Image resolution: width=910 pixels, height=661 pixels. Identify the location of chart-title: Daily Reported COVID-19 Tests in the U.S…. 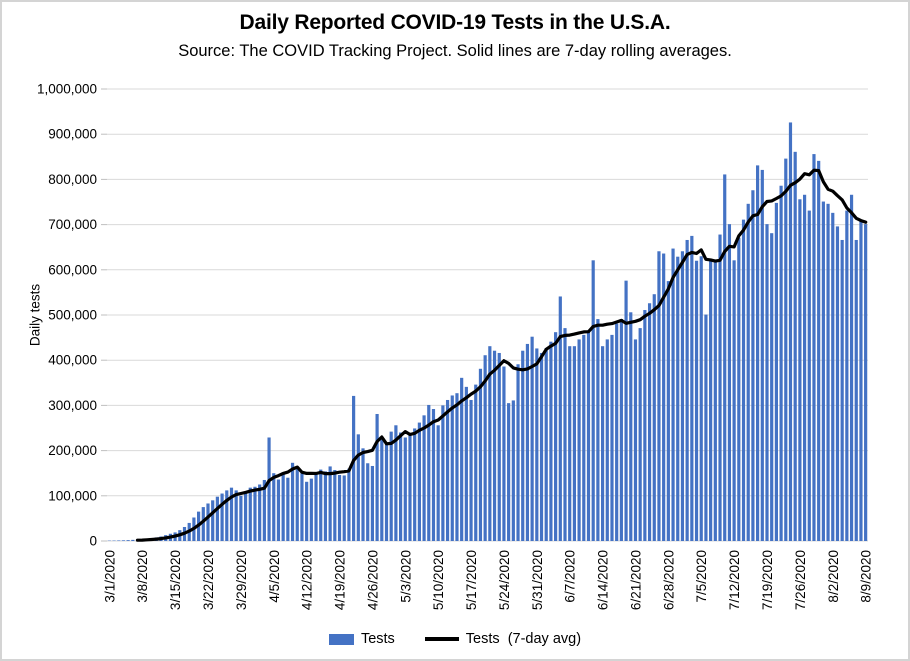
(455, 22).